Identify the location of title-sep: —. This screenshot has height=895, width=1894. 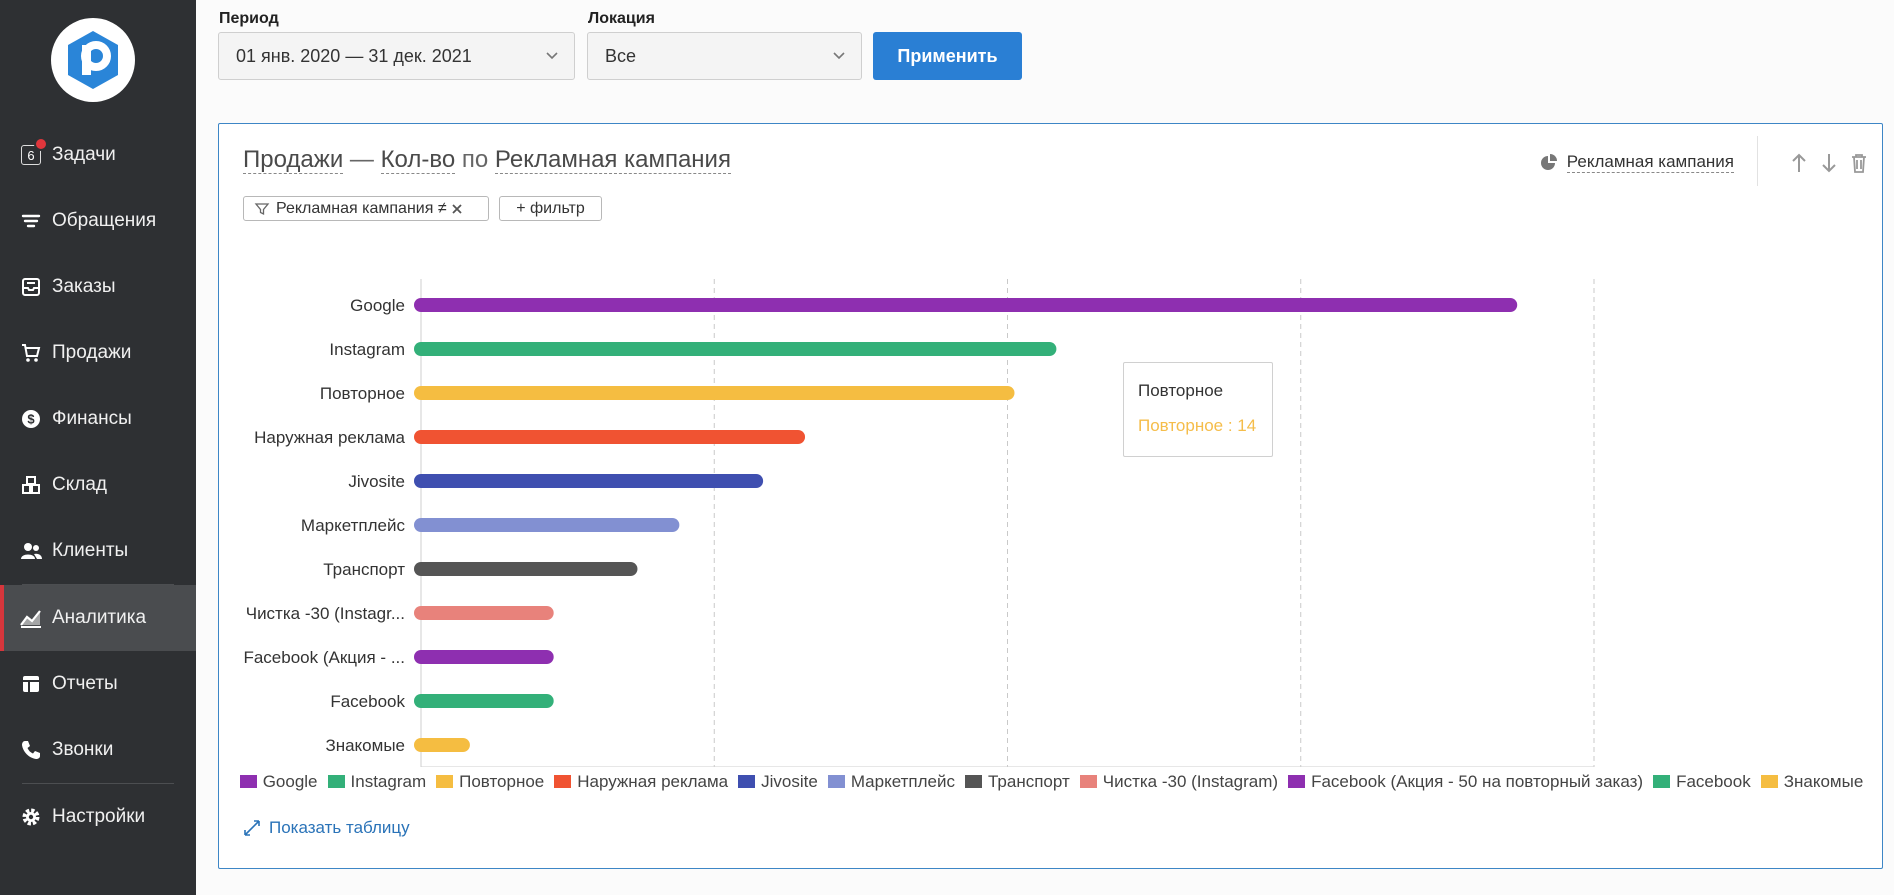
(362, 159).